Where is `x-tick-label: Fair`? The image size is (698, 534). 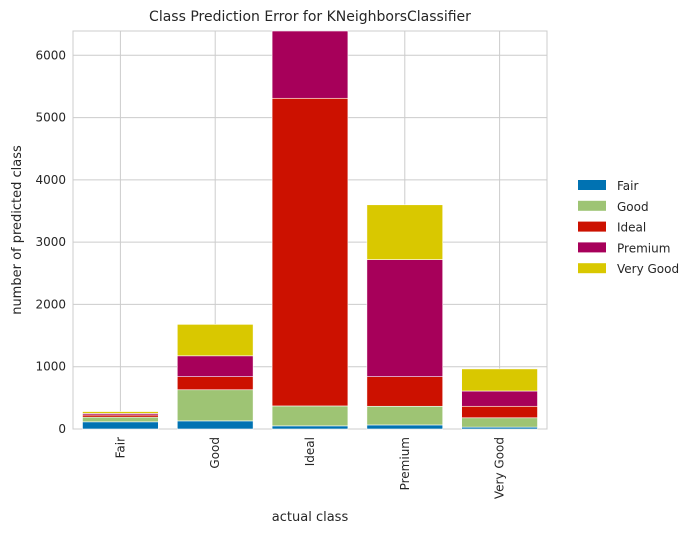 x-tick-label: Fair is located at coordinates (120, 447).